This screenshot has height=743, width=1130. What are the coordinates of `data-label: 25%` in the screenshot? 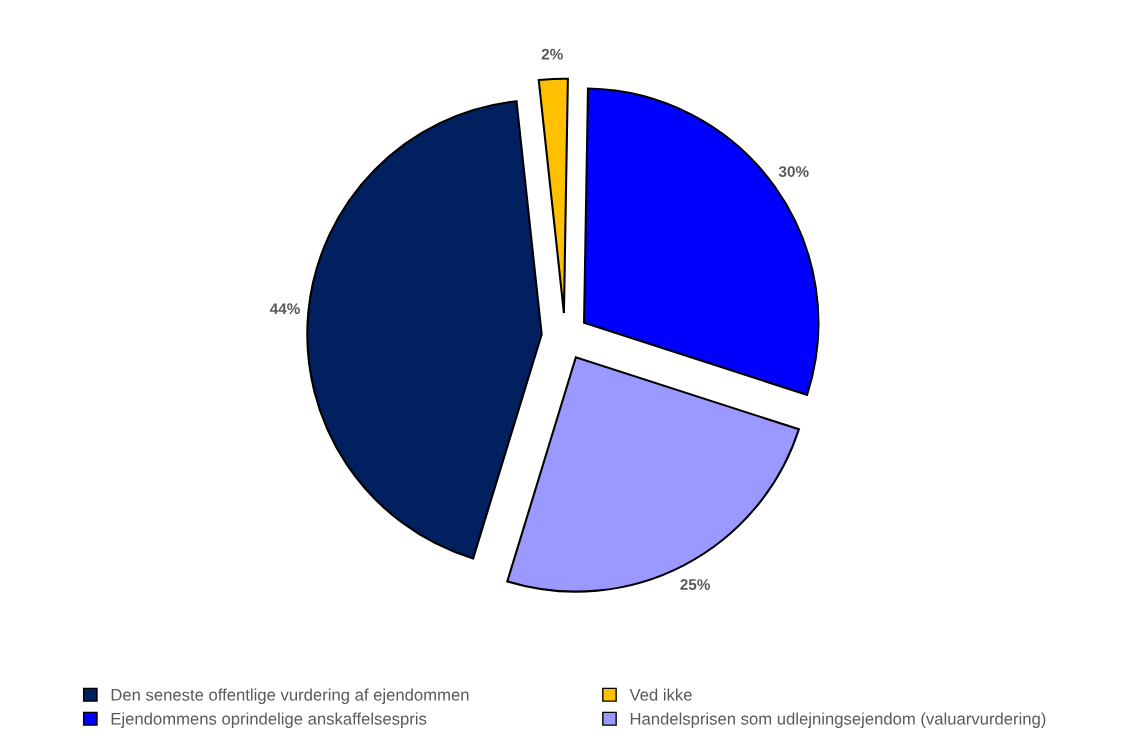 It's located at (695, 584).